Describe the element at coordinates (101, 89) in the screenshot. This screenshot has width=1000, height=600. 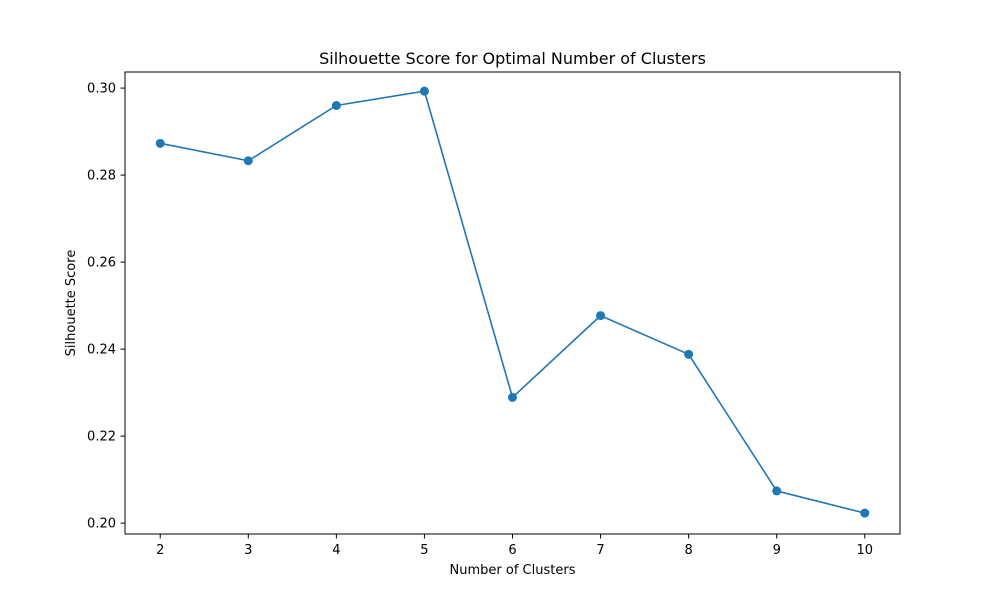
I see `y-tick-label: 0.30` at that location.